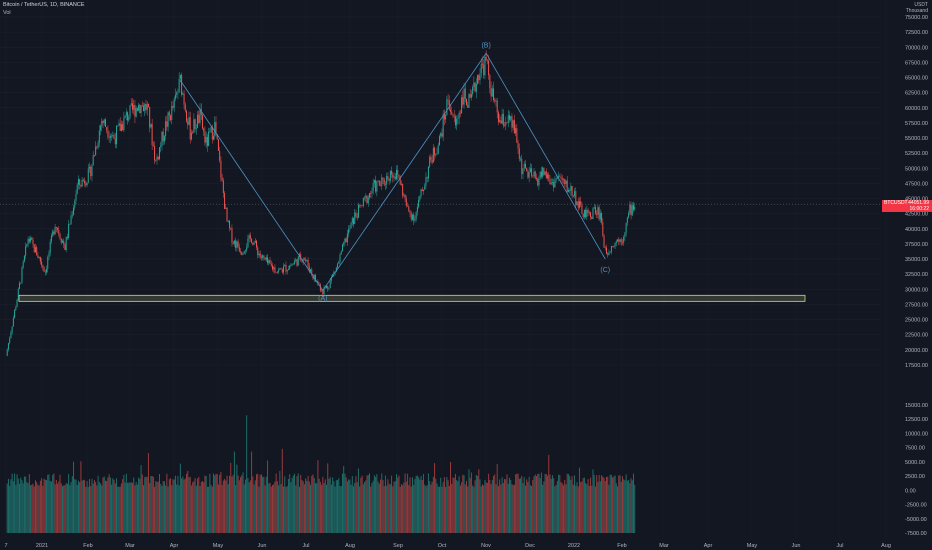 This screenshot has width=932, height=550. Describe the element at coordinates (917, 8) in the screenshot. I see `currency-label: USDT Thousand` at that location.